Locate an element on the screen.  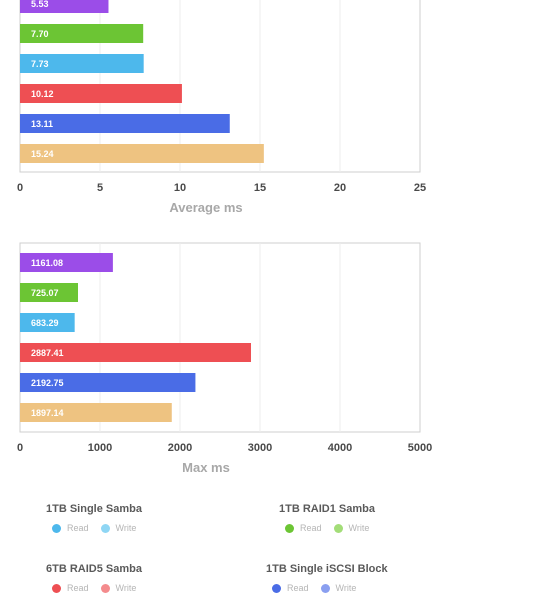
x-tick-label: 5 is located at coordinates (100, 188).